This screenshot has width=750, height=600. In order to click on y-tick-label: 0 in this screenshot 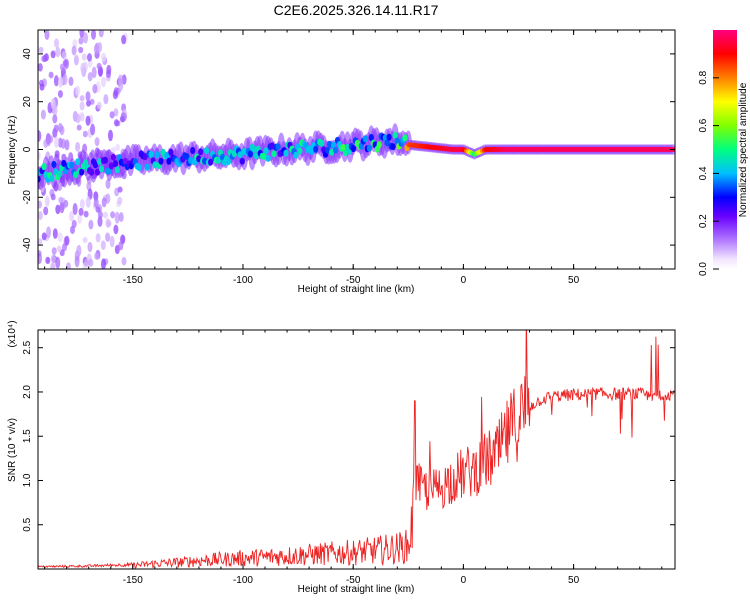, I will do `click(27, 149)`.